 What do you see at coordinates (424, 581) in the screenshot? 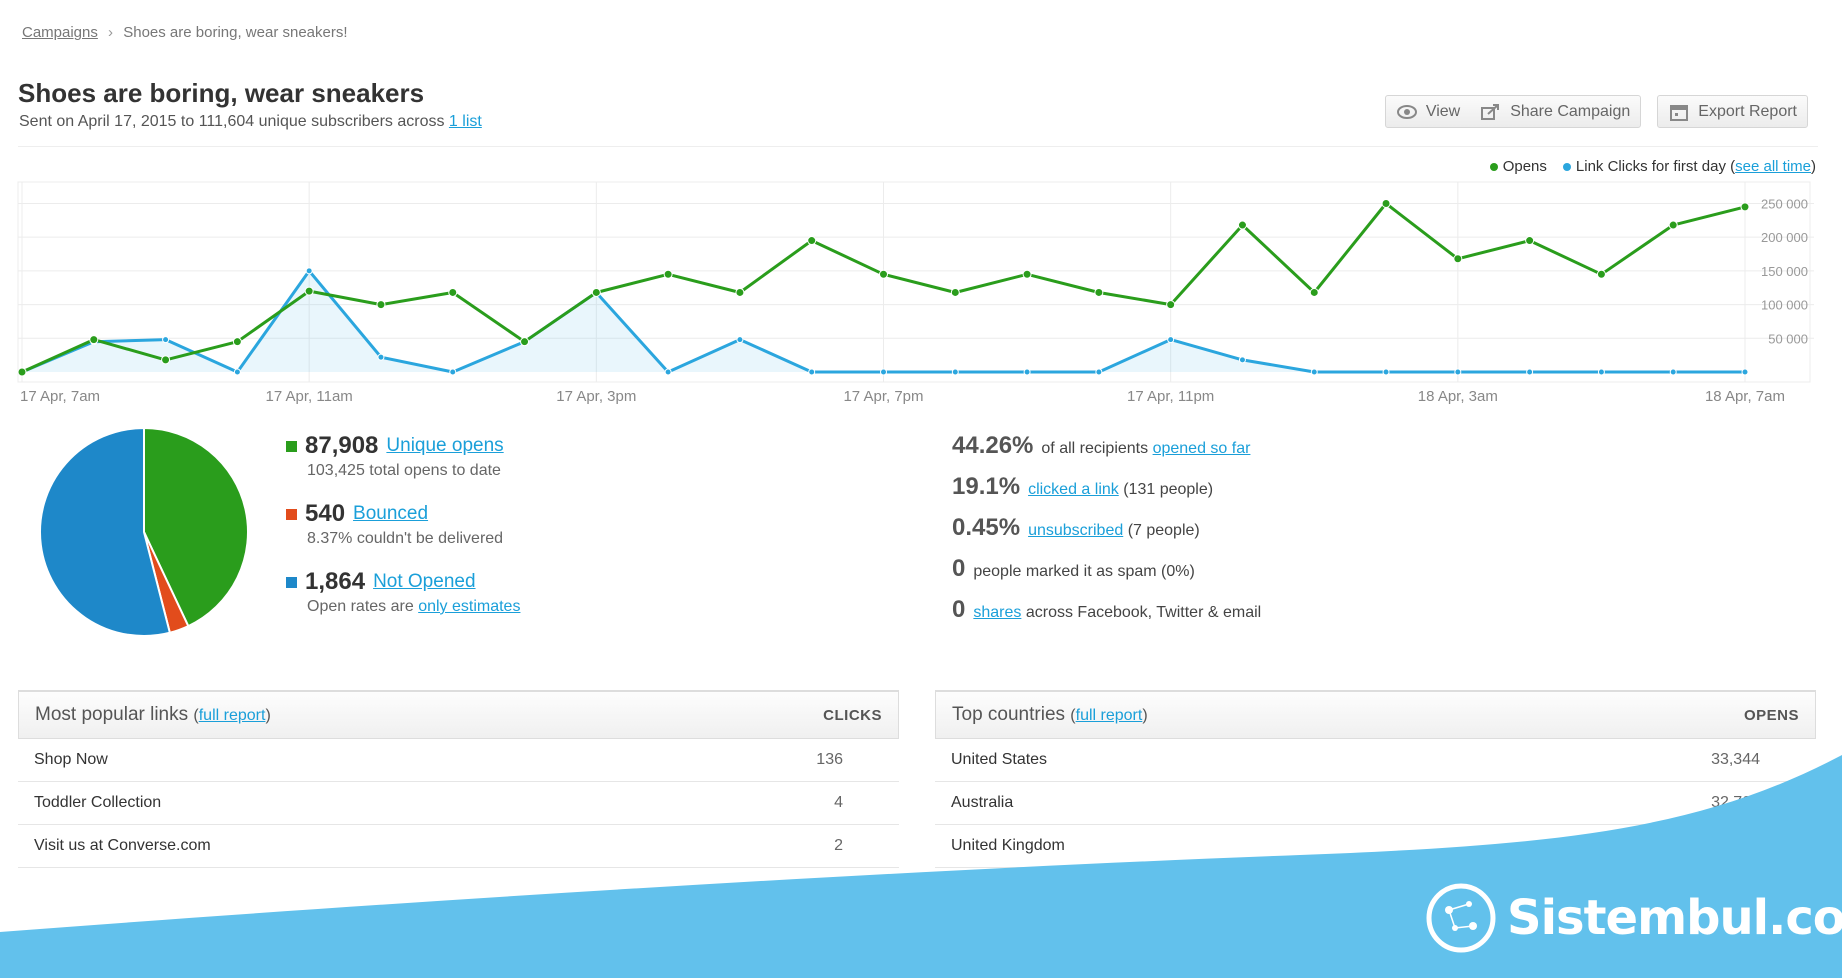
I see `not-opened-link: Not Opened` at bounding box center [424, 581].